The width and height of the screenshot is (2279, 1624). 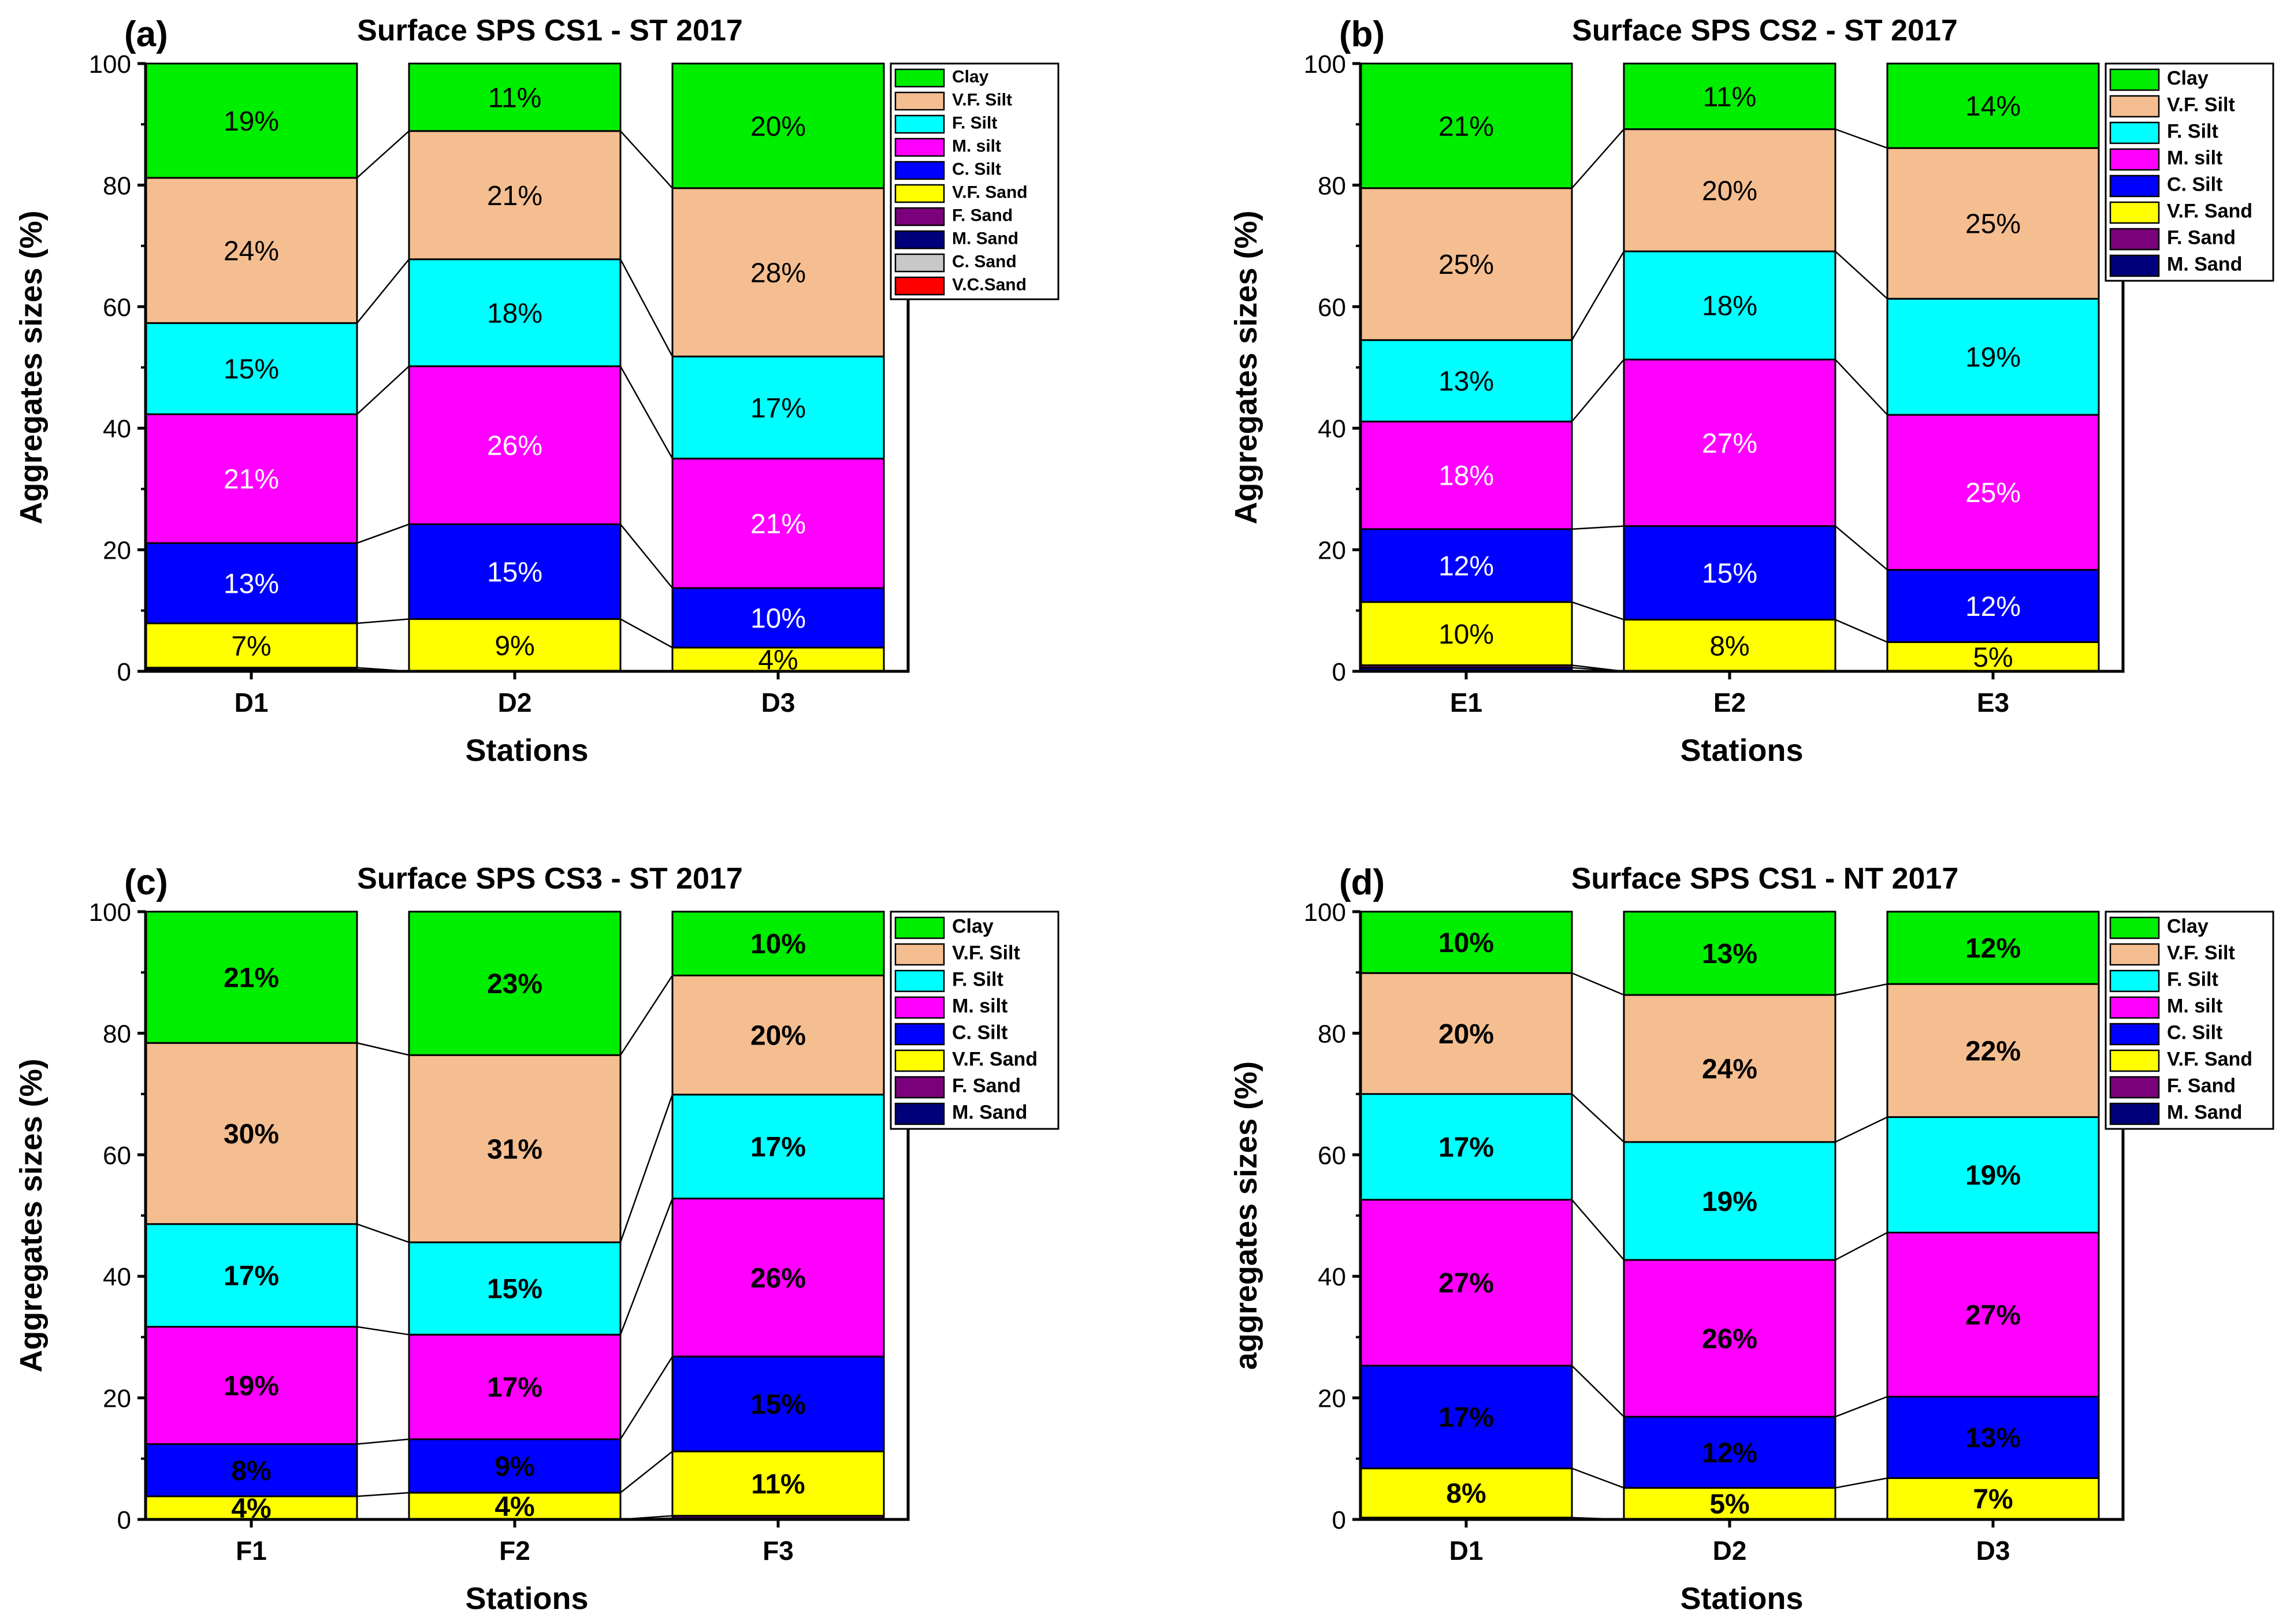 What do you see at coordinates (550, 878) in the screenshot?
I see `chart-title: Surface SPS CS3 - ST 2017` at bounding box center [550, 878].